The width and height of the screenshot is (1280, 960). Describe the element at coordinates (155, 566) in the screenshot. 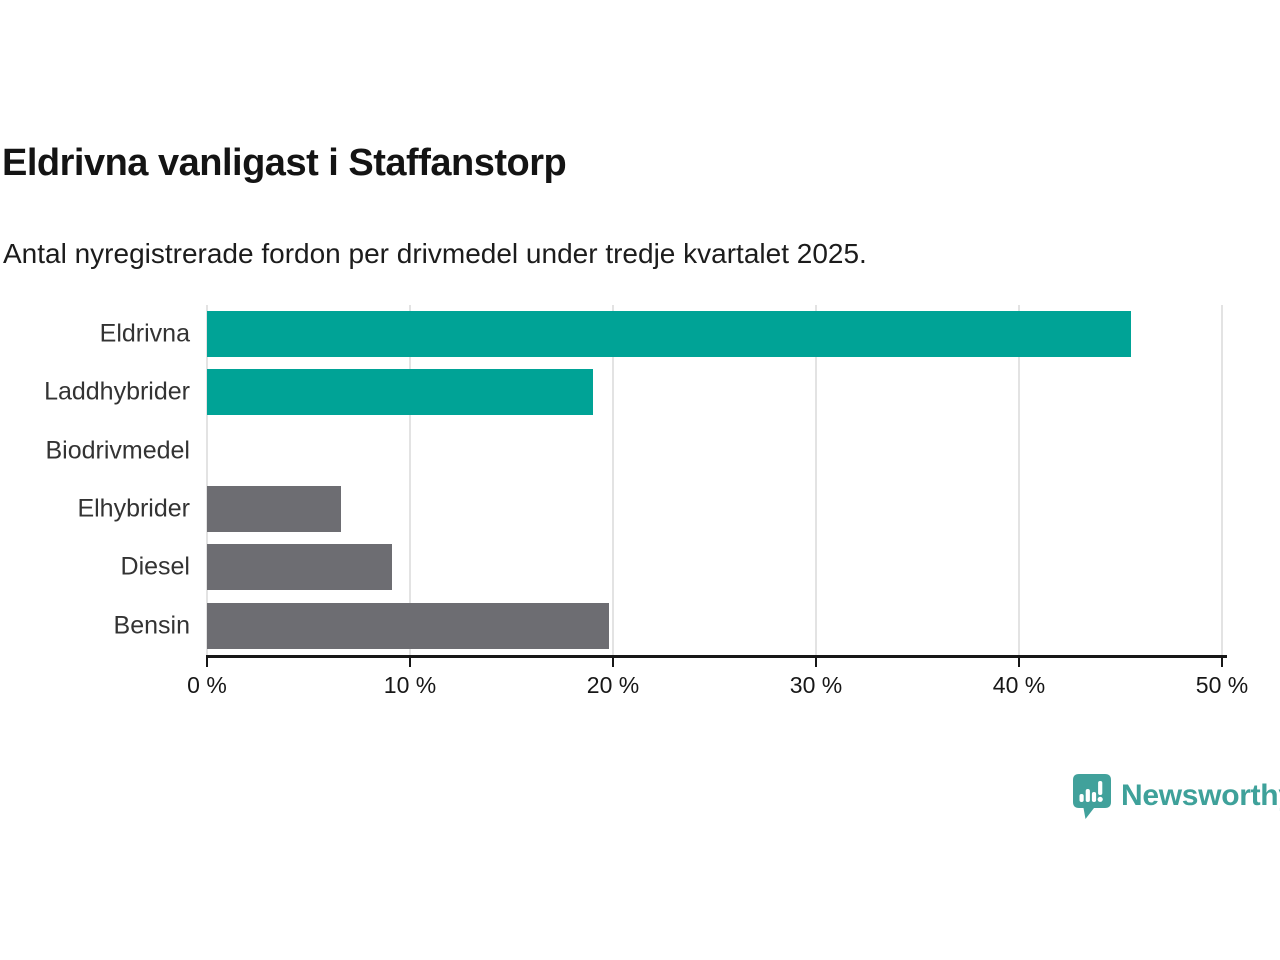

I see `category-label: Diesel` at that location.